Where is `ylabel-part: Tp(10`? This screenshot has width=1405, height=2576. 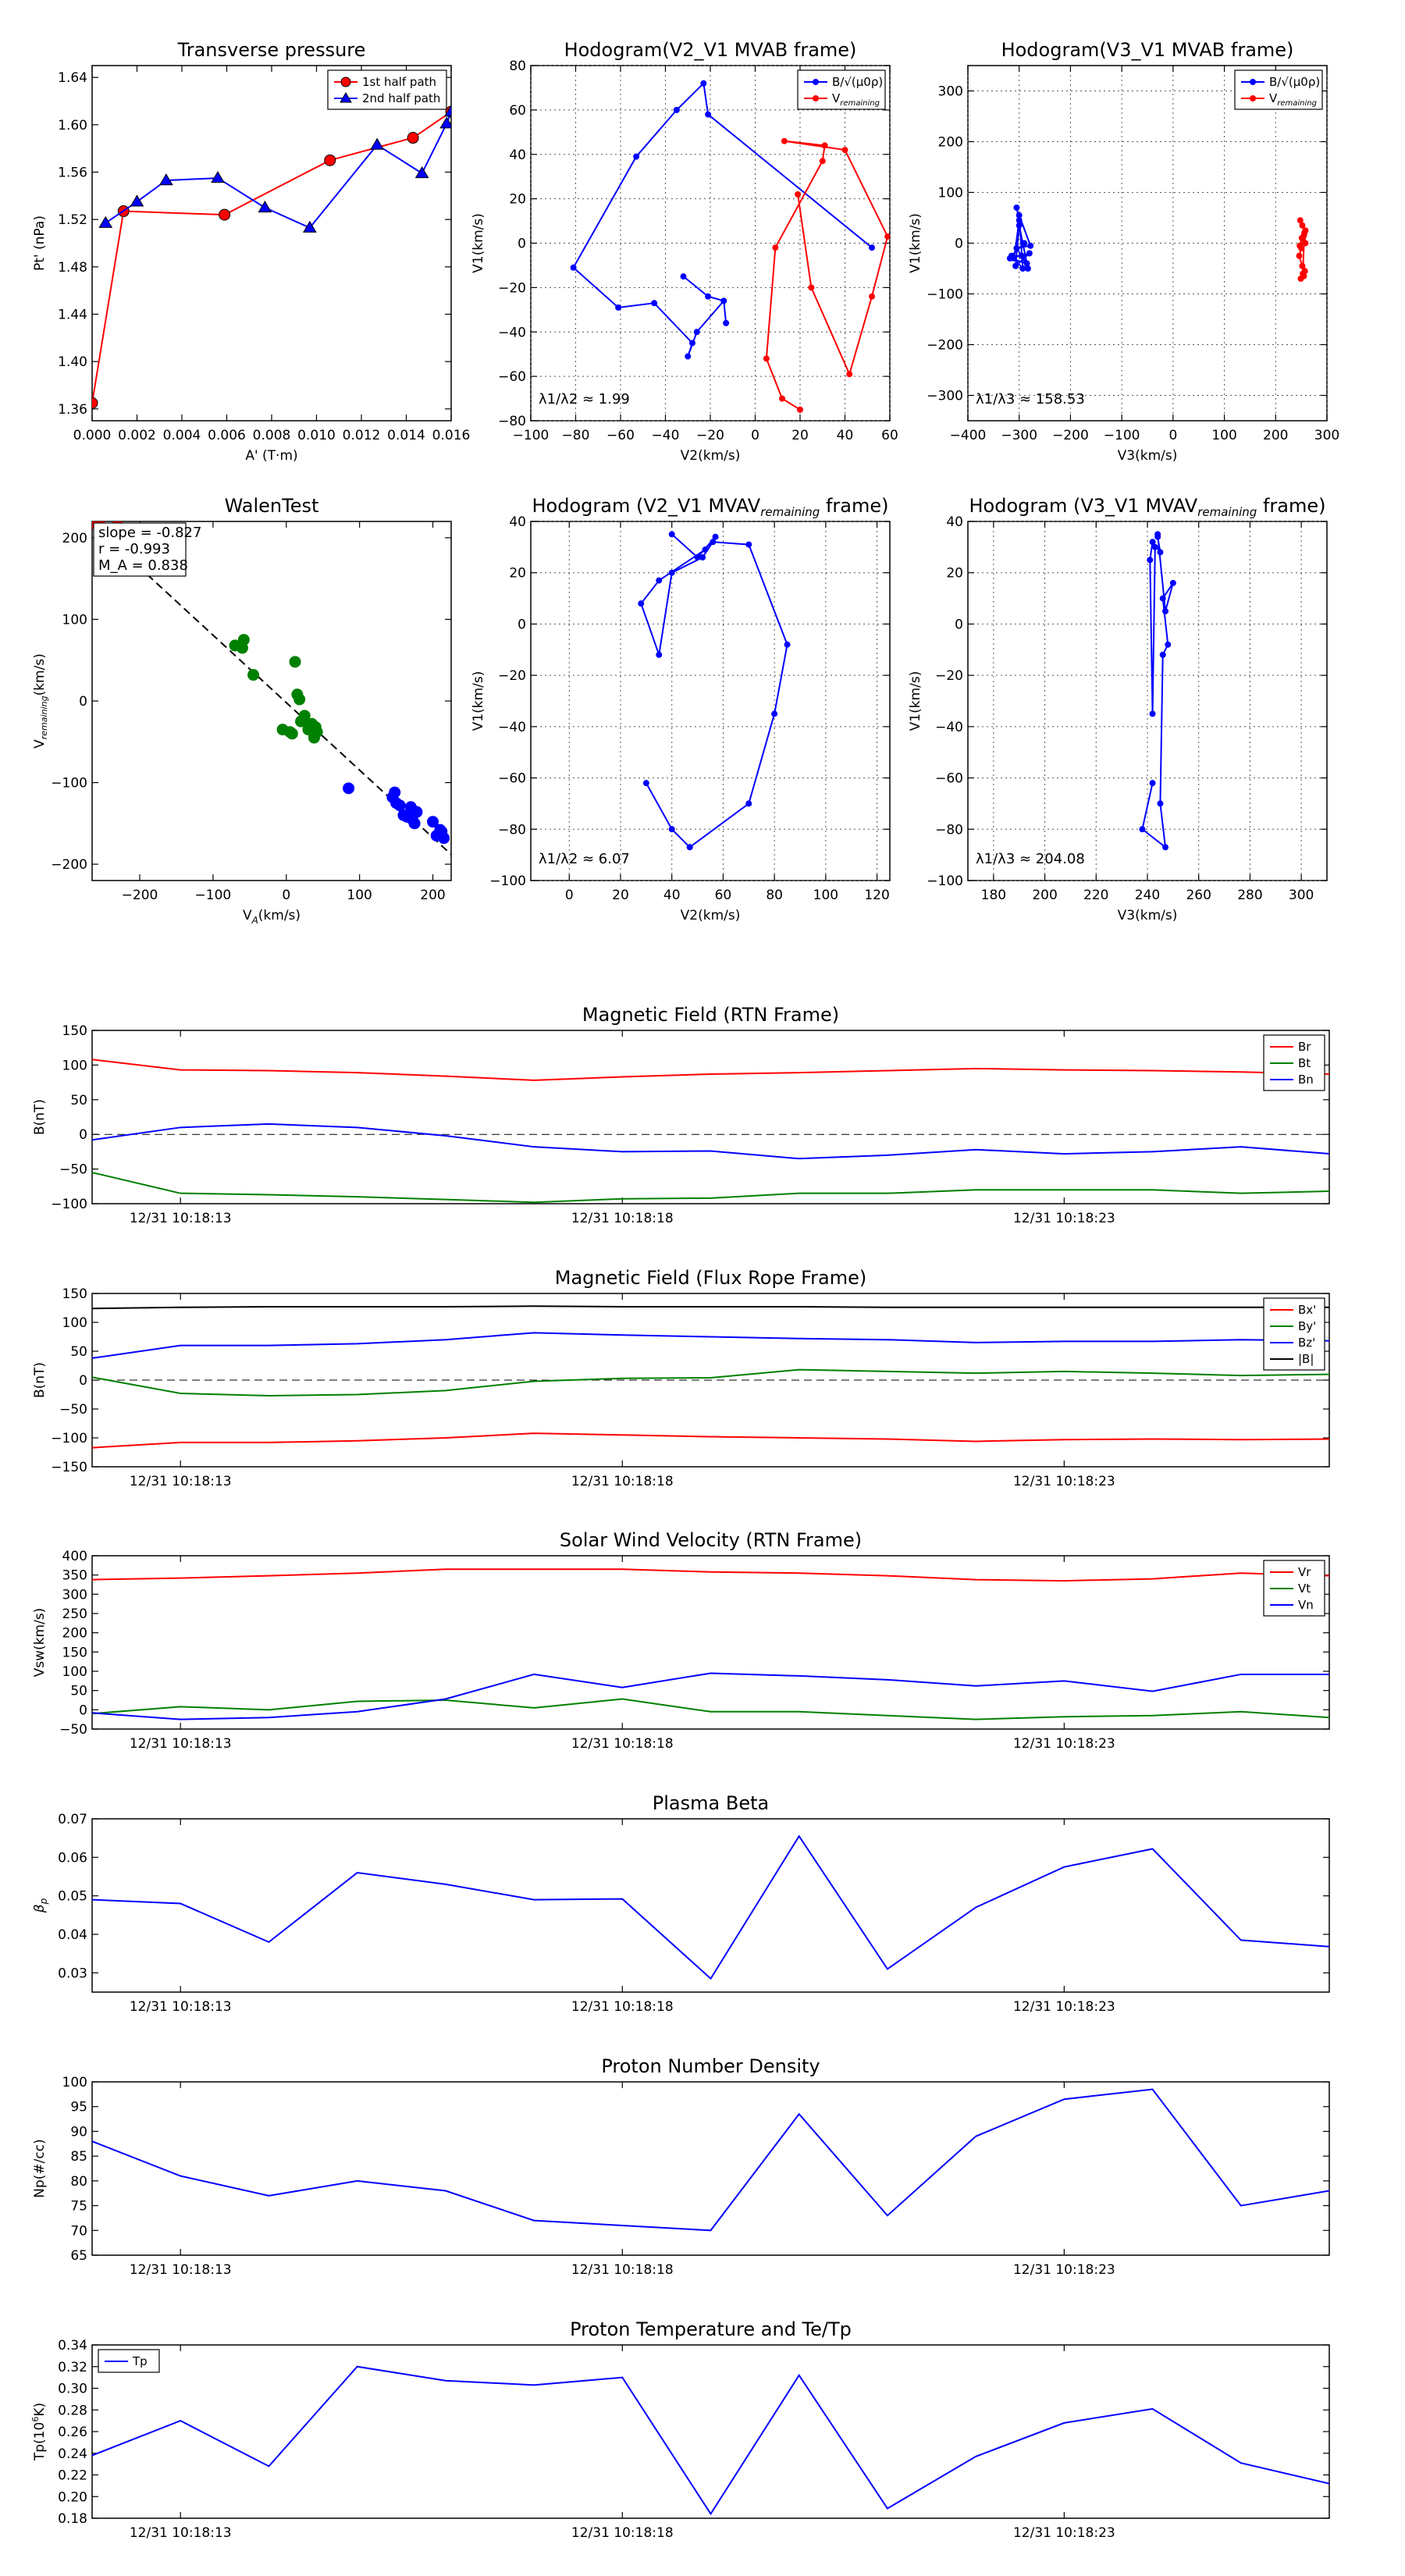 ylabel-part: Tp(10 is located at coordinates (40, 2441).